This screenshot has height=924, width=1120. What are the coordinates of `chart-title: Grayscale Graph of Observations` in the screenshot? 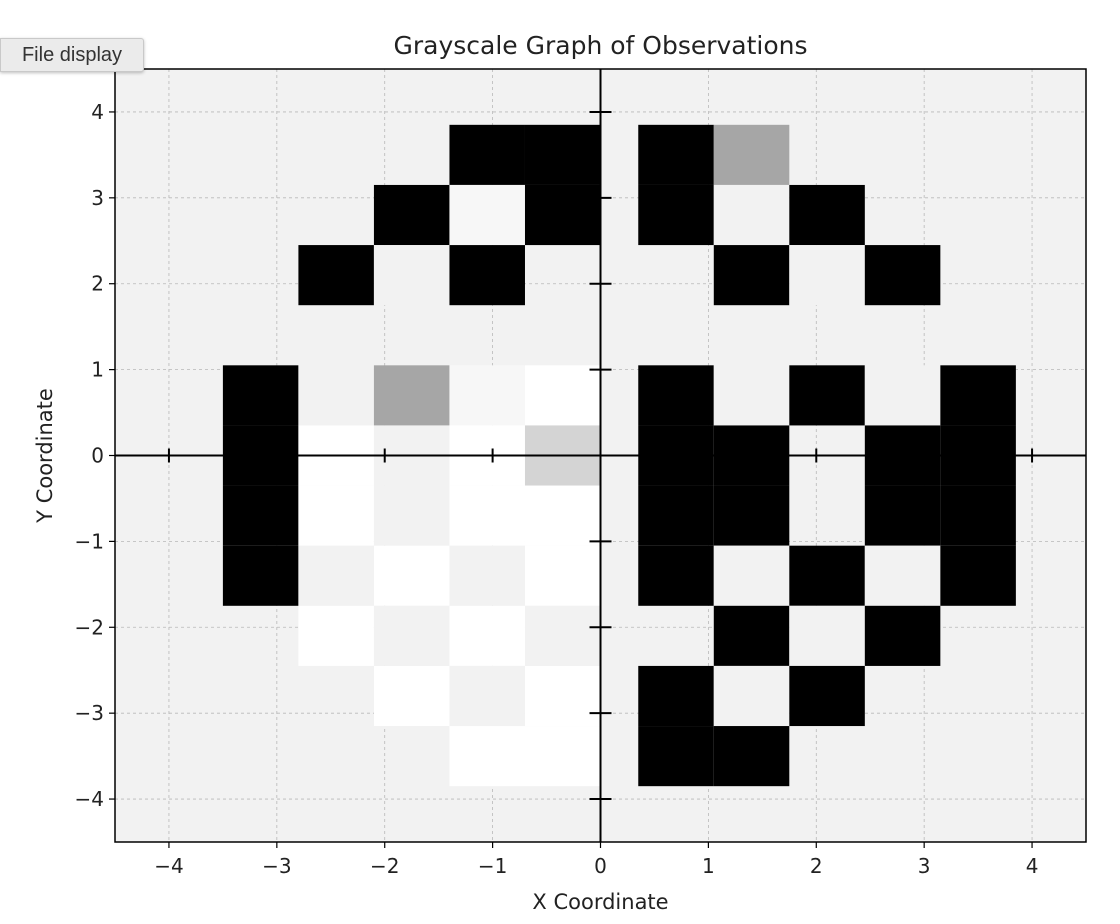 It's located at (600, 45).